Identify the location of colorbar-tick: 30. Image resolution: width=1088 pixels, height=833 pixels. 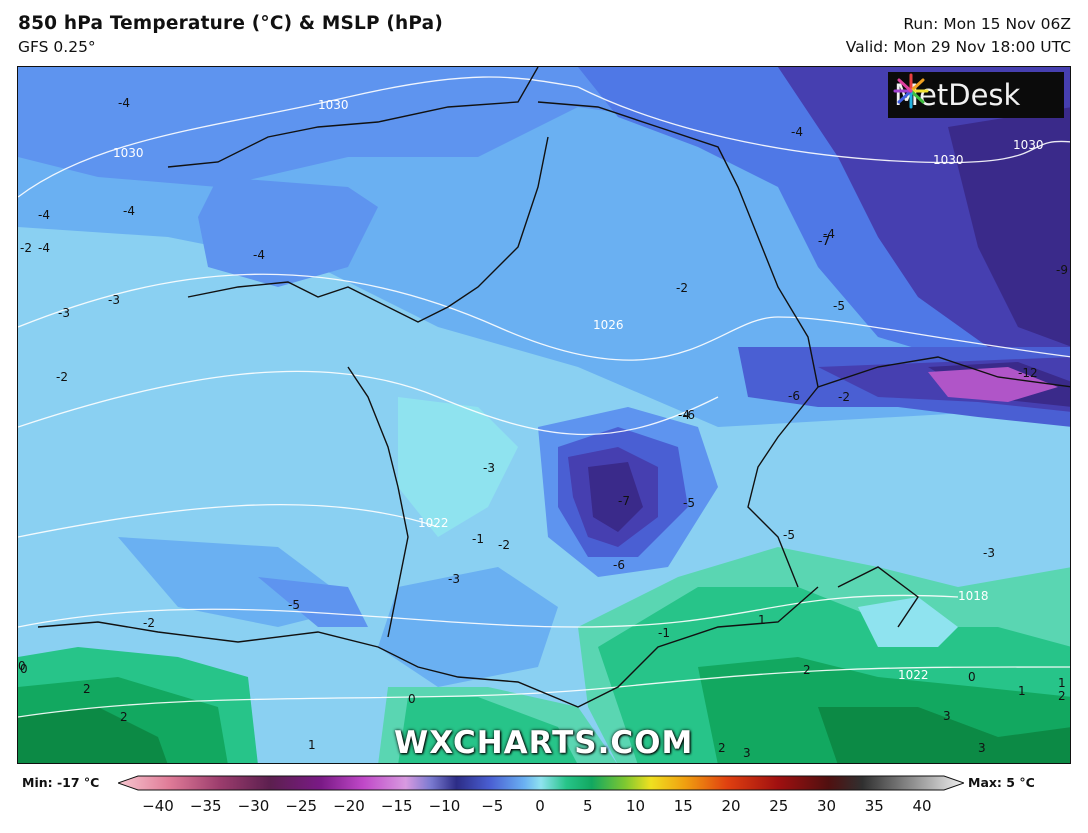
(826, 806).